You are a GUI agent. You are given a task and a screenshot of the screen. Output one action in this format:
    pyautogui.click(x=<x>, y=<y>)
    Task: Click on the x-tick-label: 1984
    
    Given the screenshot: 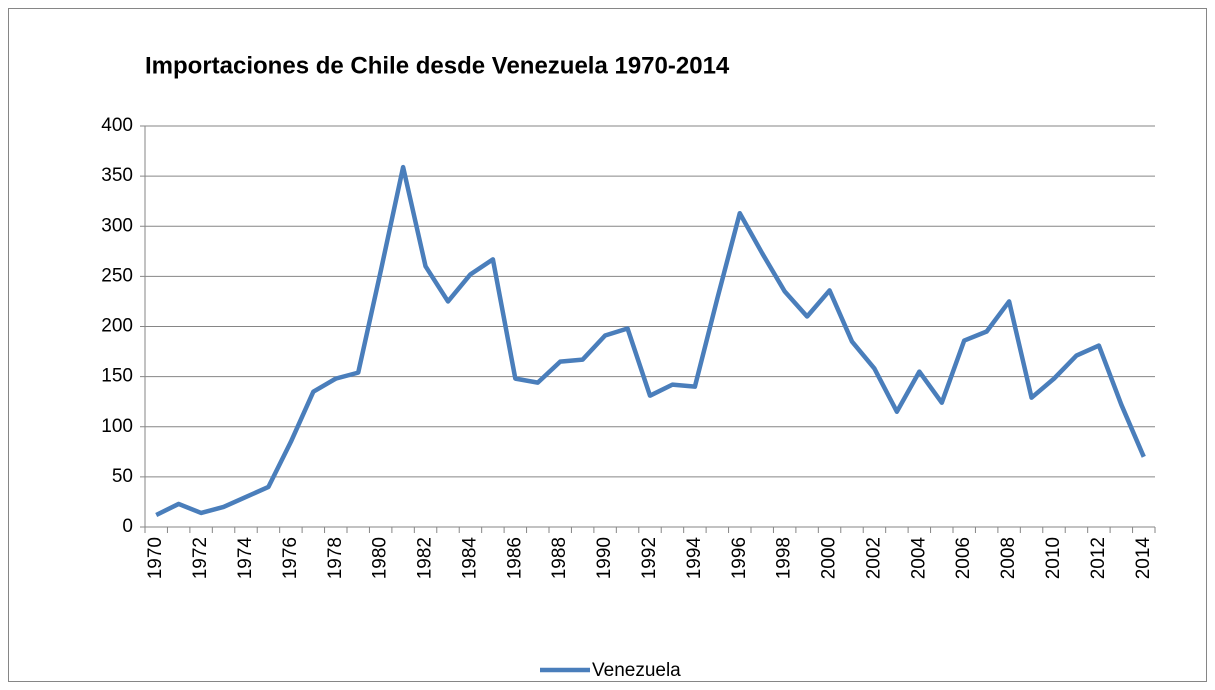 What is the action you would take?
    pyautogui.click(x=469, y=558)
    